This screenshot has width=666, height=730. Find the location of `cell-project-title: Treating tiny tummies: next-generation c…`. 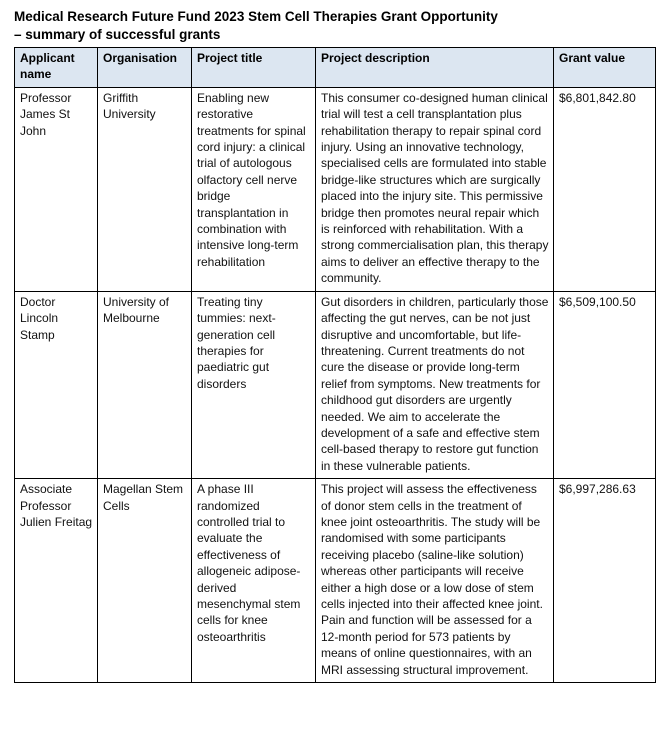

cell-project-title: Treating tiny tummies: next-generation c… is located at coordinates (253, 385).